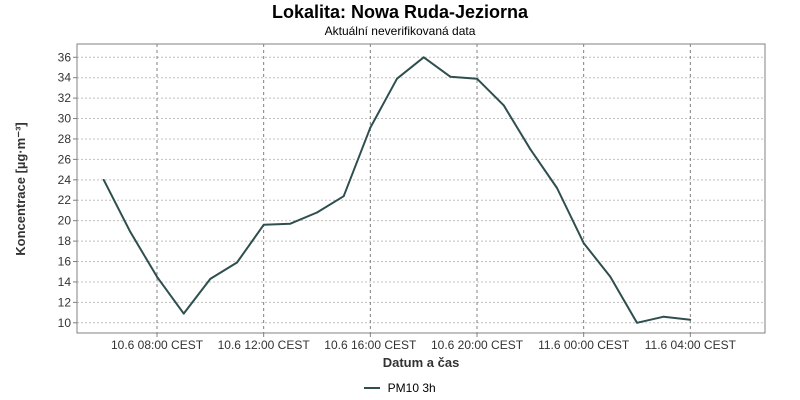  Describe the element at coordinates (584, 345) in the screenshot. I see `x-tick-label: 11.6 00:00 CEST` at that location.